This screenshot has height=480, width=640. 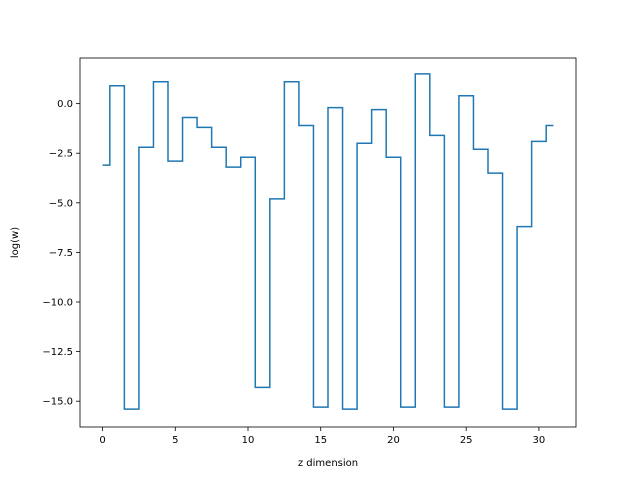 I want to click on x-tick-label: 20, so click(x=393, y=440).